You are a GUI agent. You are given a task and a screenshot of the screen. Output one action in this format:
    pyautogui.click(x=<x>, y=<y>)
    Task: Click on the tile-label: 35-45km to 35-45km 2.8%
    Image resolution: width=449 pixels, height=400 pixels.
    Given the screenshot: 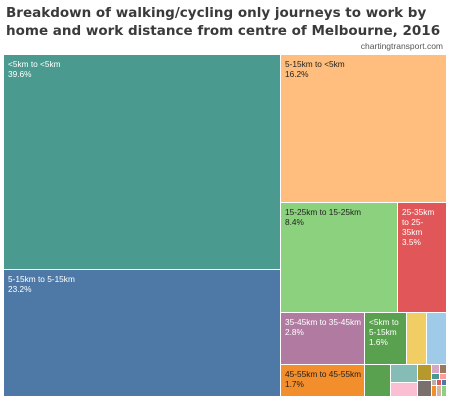 What is the action you would take?
    pyautogui.click(x=323, y=327)
    